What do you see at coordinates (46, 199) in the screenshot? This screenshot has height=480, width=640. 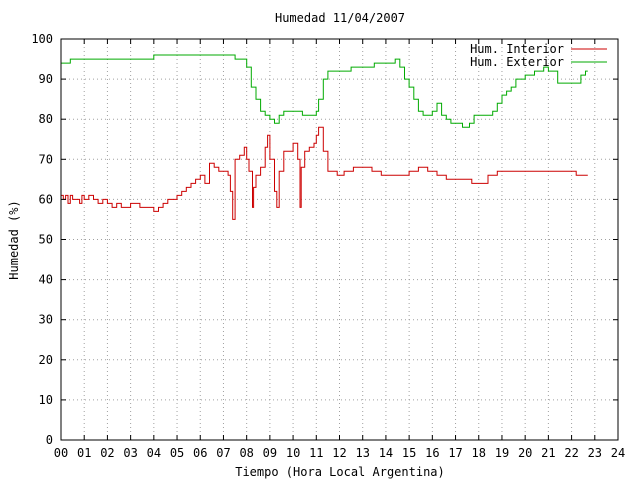 I see `y-tick-label: 60` at bounding box center [46, 199].